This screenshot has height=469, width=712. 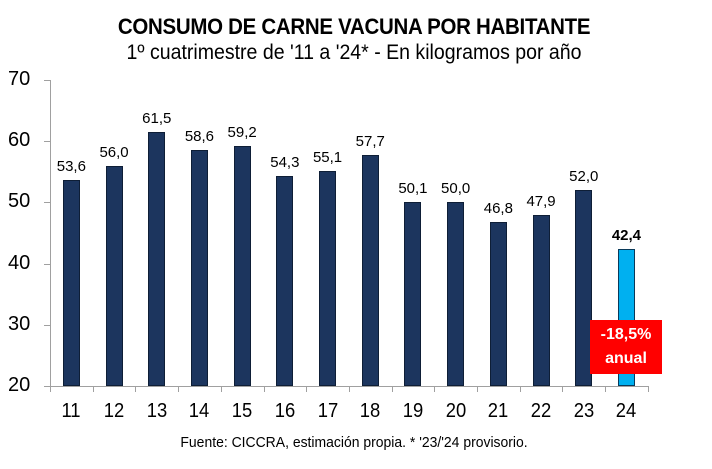 What do you see at coordinates (626, 358) in the screenshot?
I see `callout-label: anual` at bounding box center [626, 358].